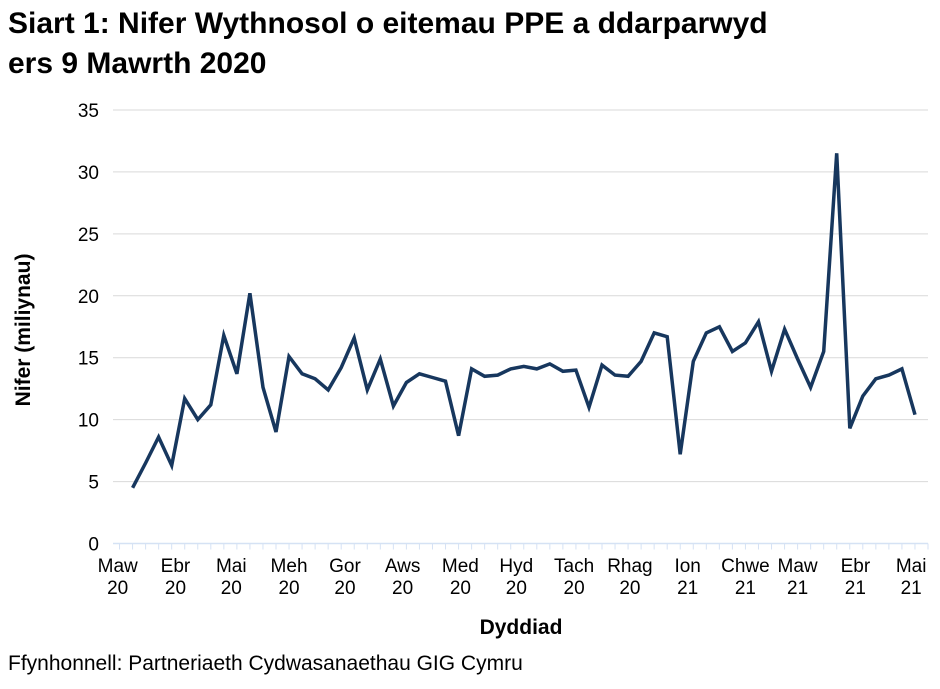  Describe the element at coordinates (93, 483) in the screenshot. I see `y-tick-label: 5` at that location.